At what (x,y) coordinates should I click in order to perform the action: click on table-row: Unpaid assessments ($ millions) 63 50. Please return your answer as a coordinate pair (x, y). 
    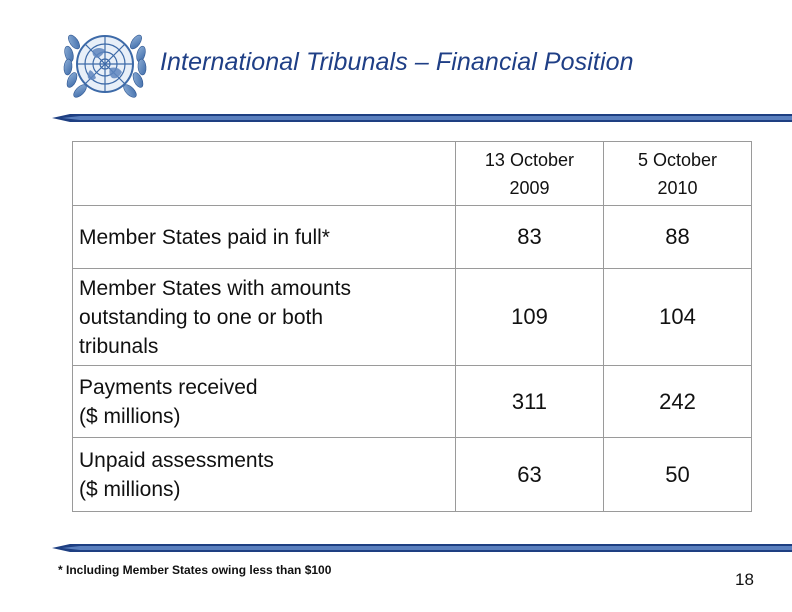
    Looking at the image, I should click on (412, 474).